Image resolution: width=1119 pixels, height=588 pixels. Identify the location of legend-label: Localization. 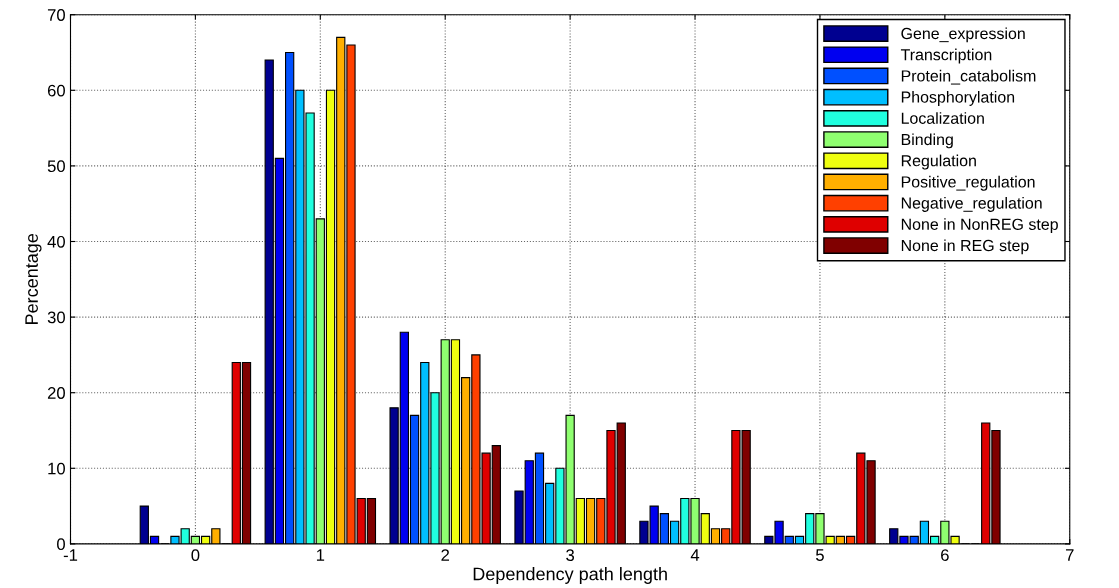
(942, 118).